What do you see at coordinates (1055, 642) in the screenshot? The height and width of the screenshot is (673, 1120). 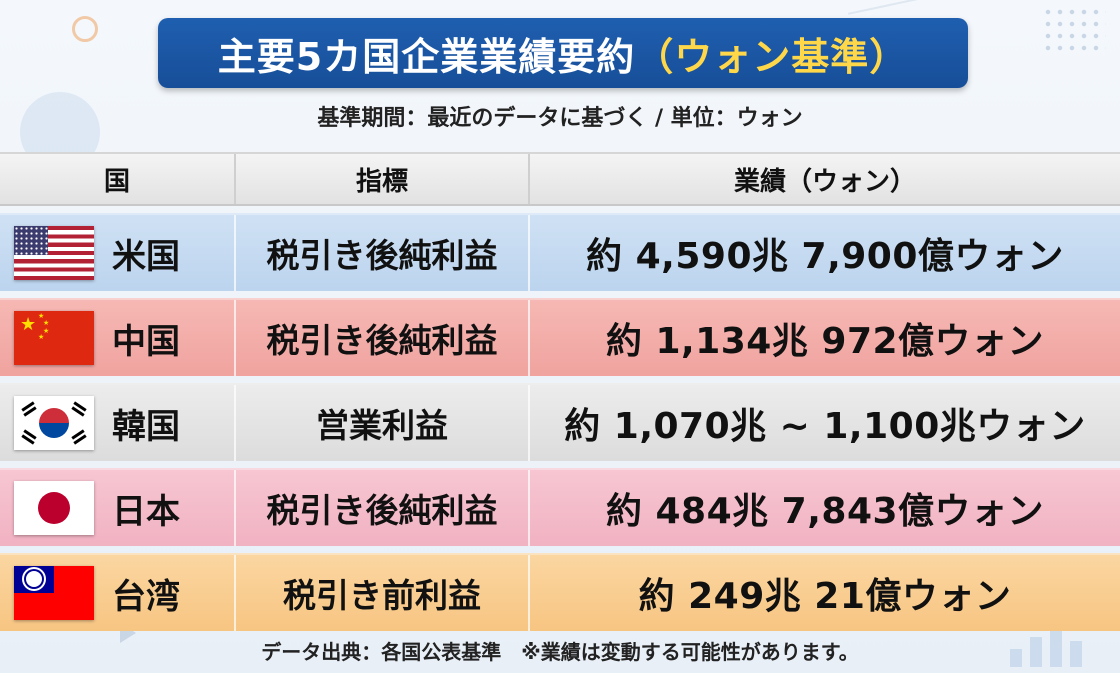 I see `decorative-bars` at bounding box center [1055, 642].